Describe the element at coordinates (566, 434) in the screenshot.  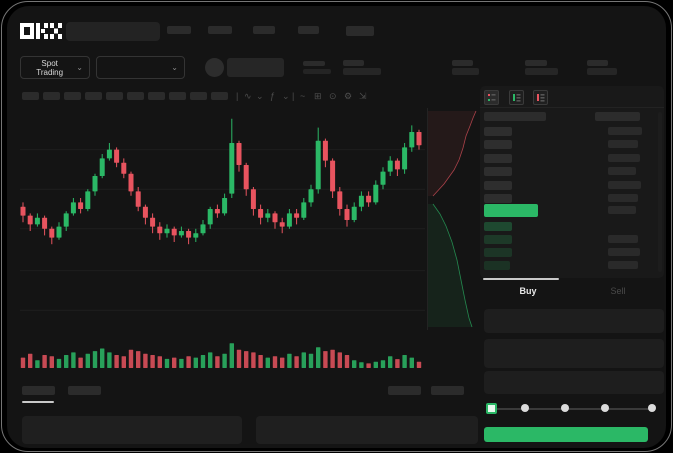
I see `buy-button` at that location.